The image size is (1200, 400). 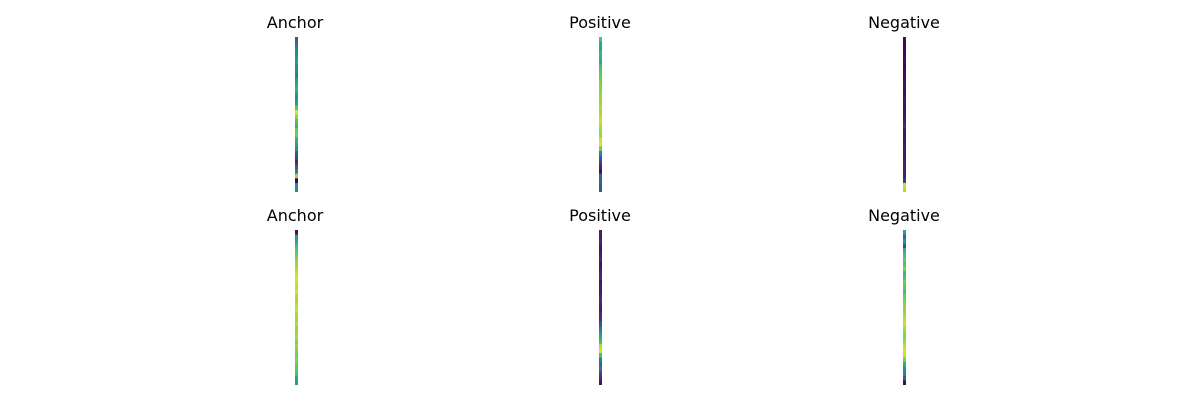 I want to click on panel-title-negative-2: Negative, so click(x=904, y=215).